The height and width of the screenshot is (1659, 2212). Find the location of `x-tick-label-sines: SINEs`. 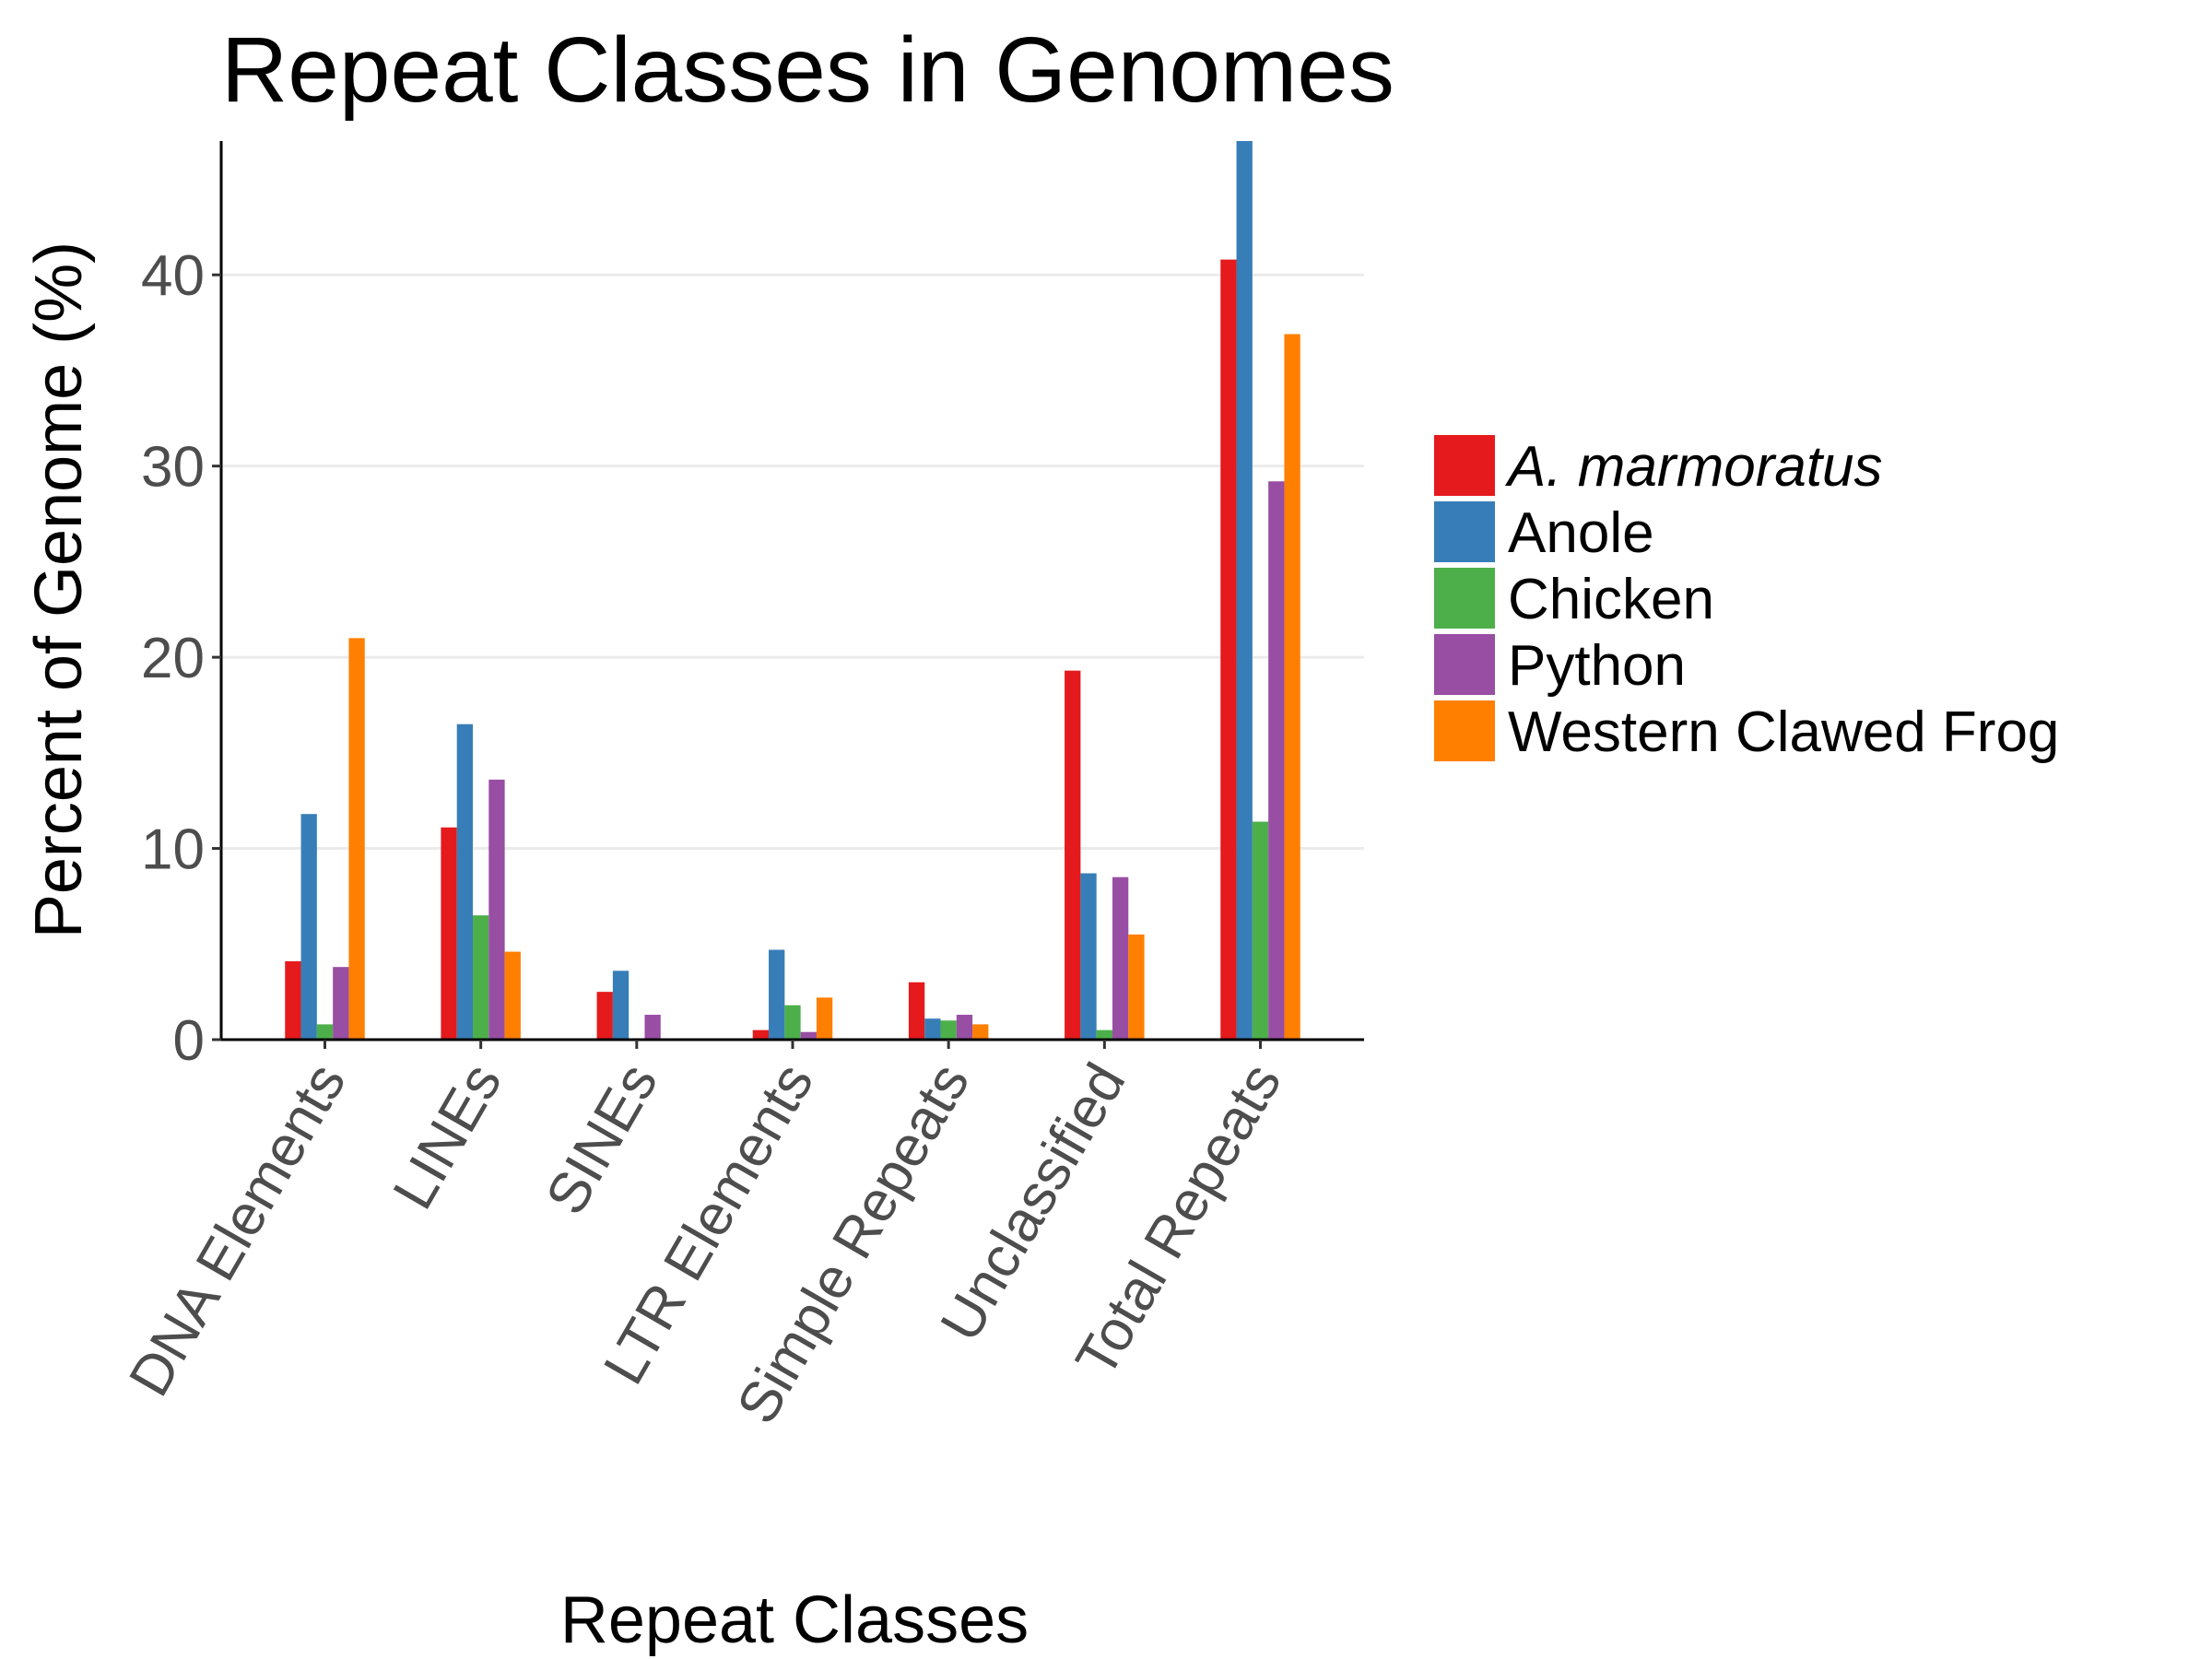

x-tick-label-sines: SINEs is located at coordinates (602, 1139).